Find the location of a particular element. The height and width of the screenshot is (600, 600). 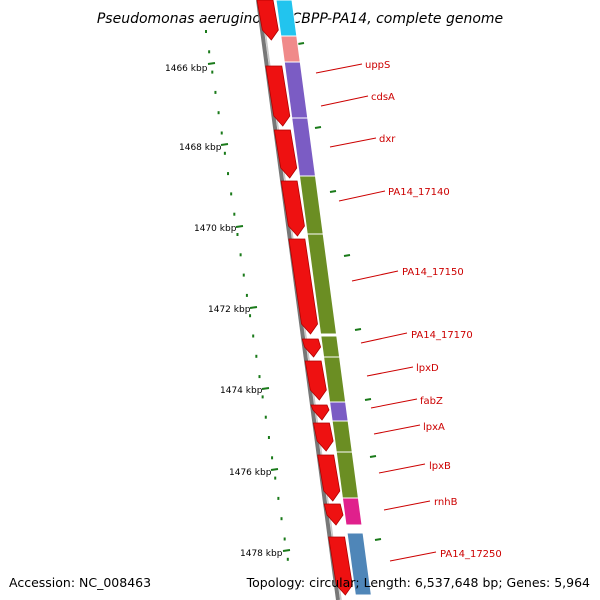

gene-label-PA14_17140: PA14_17140 is located at coordinates (419, 192).